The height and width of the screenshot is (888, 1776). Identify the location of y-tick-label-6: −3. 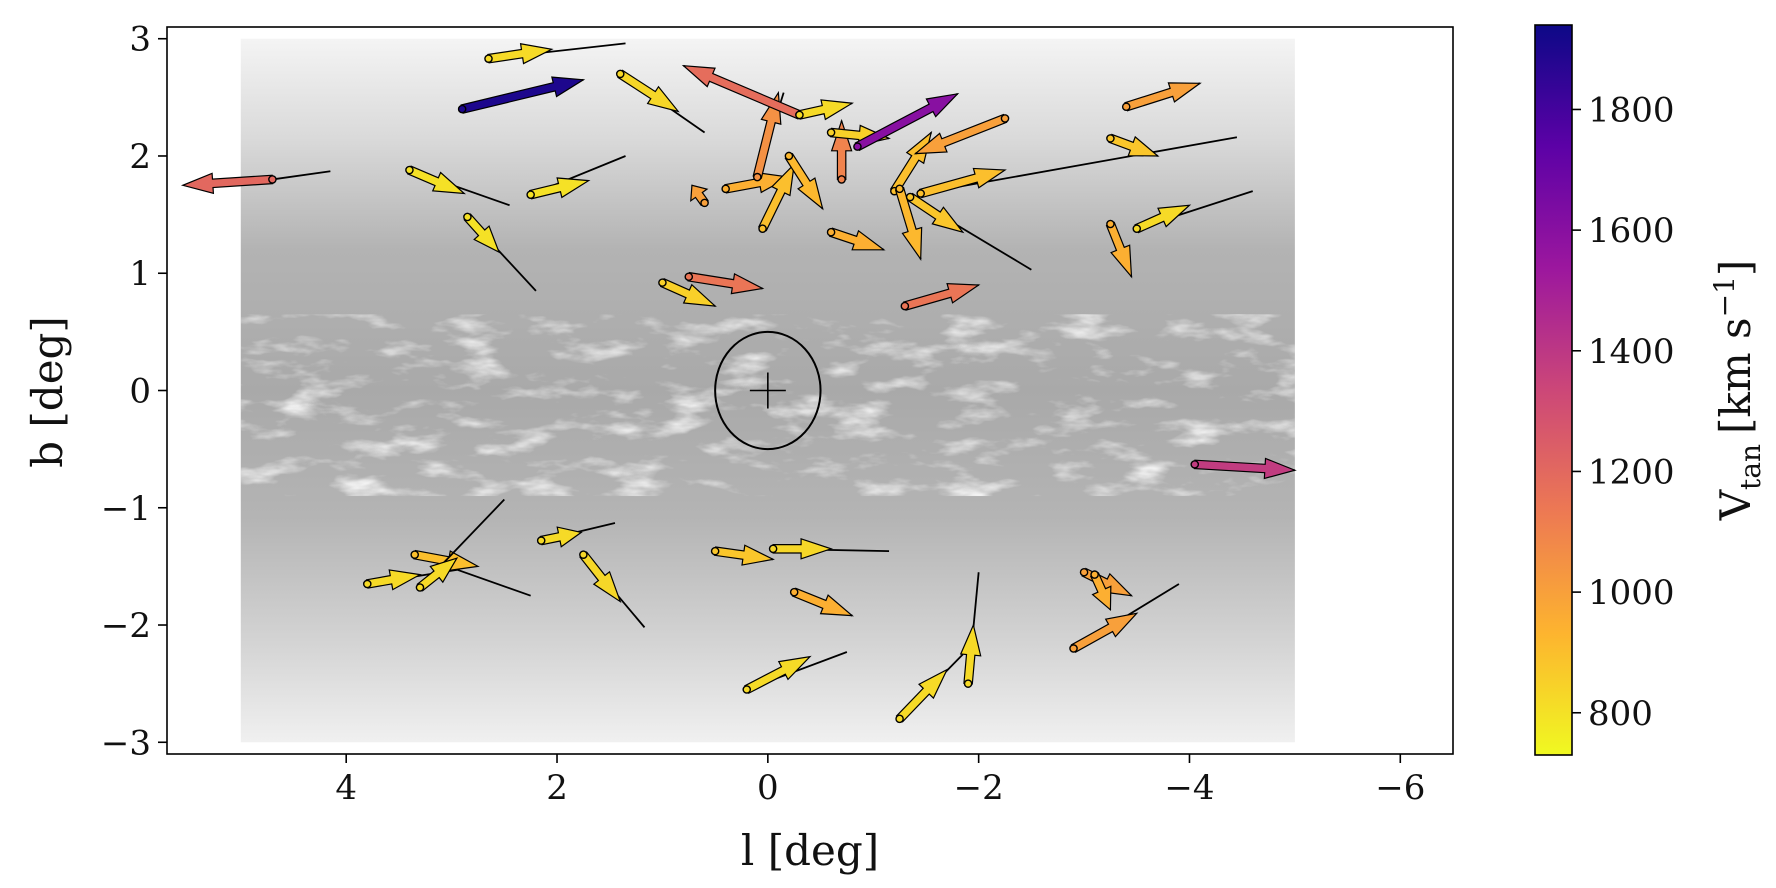
(126, 743).